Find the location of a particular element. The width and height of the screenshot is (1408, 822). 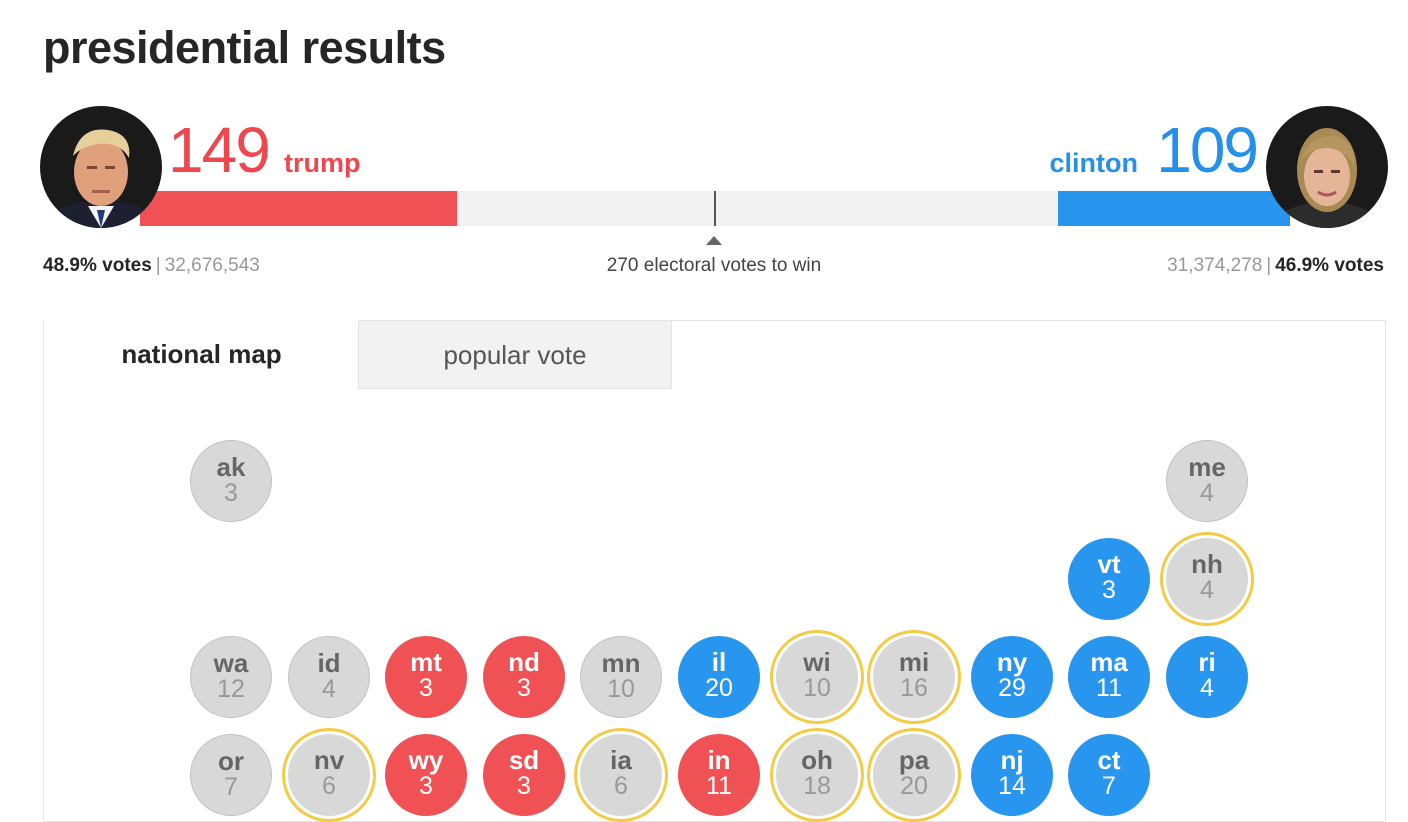

state-mi: mi 16 is located at coordinates (914, 677).